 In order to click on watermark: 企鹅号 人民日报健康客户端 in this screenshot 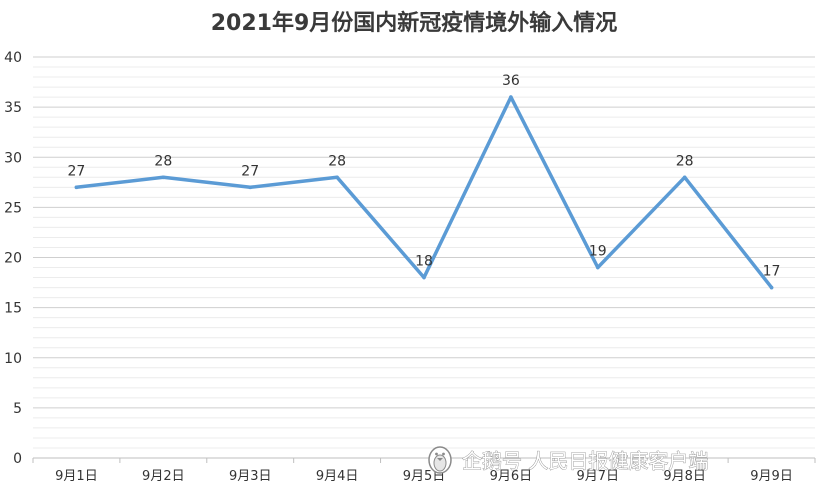, I will do `click(568, 460)`.